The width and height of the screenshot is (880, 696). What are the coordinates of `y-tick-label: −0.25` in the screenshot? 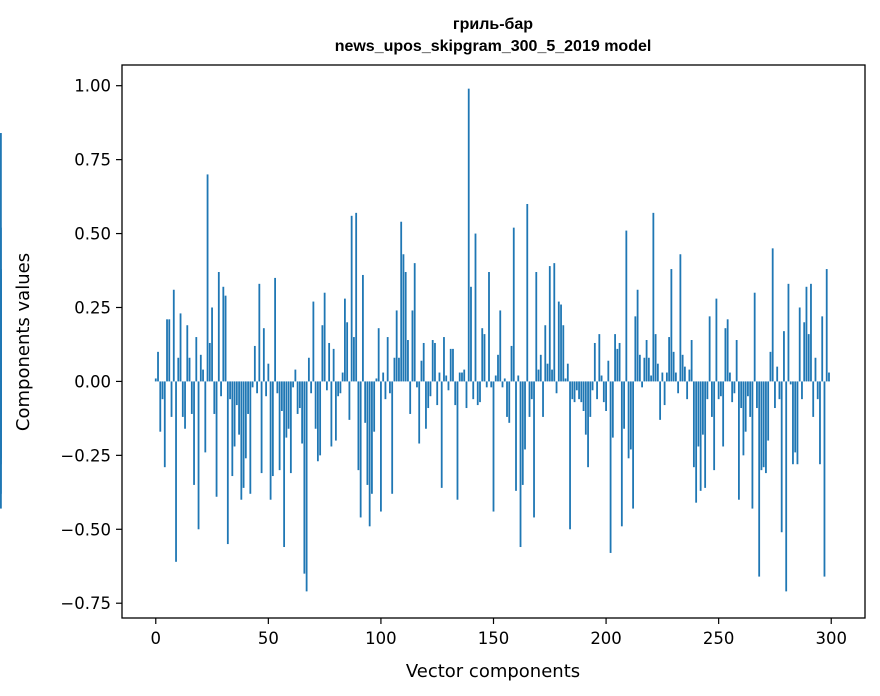 It's located at (85, 455).